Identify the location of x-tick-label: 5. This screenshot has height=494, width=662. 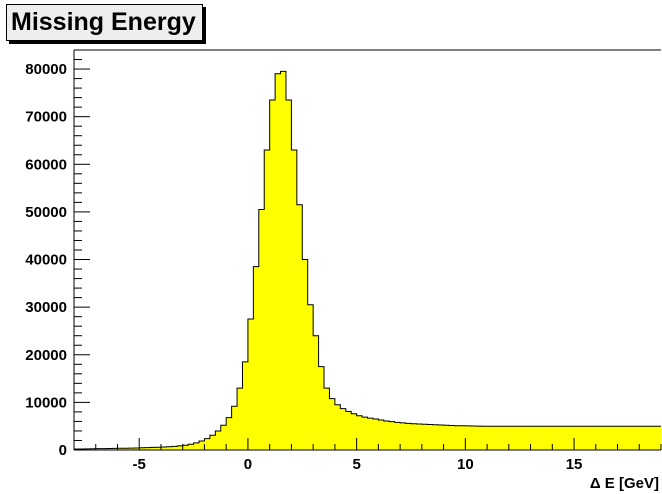
(356, 464).